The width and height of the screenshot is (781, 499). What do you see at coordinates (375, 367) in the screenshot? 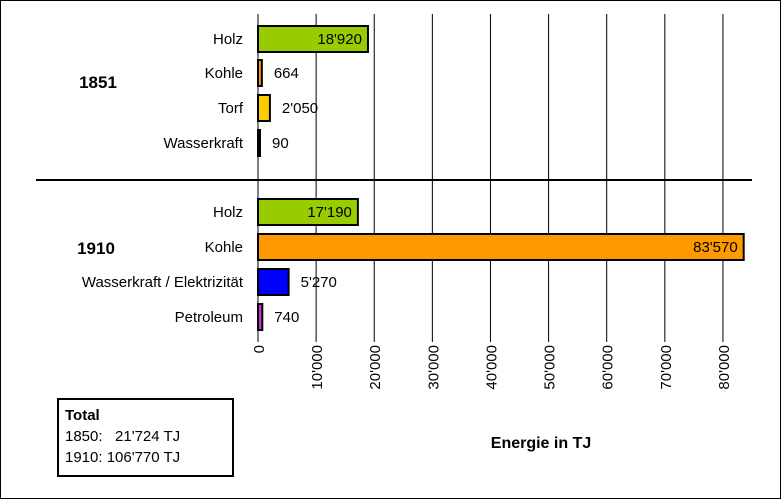
I see `x-tick-label: 20'000` at bounding box center [375, 367].